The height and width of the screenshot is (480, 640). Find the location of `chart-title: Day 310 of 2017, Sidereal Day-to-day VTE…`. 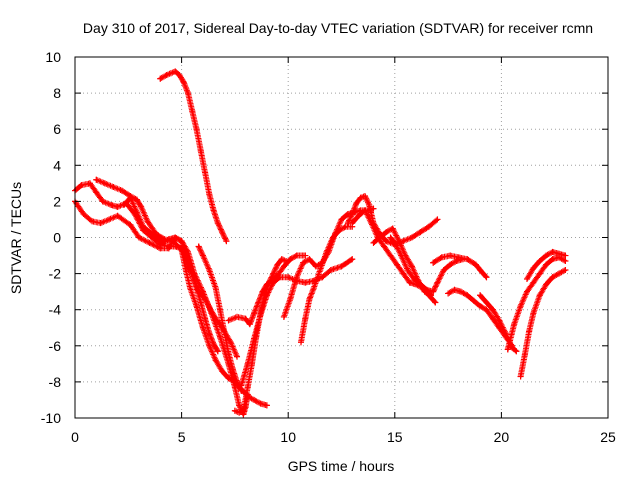

chart-title: Day 310 of 2017, Sidereal Day-to-day VTE… is located at coordinates (338, 28).